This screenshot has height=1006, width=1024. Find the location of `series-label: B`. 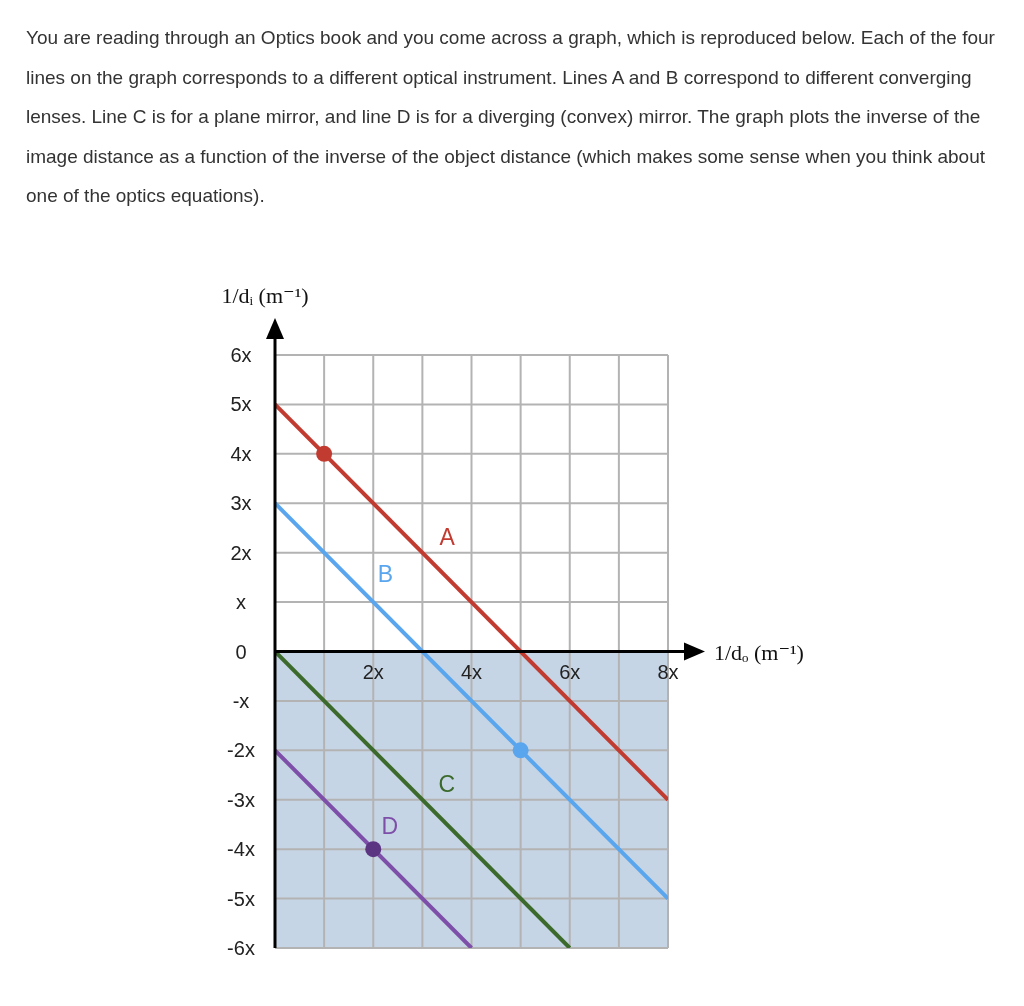

series-label: B is located at coordinates (385, 574).